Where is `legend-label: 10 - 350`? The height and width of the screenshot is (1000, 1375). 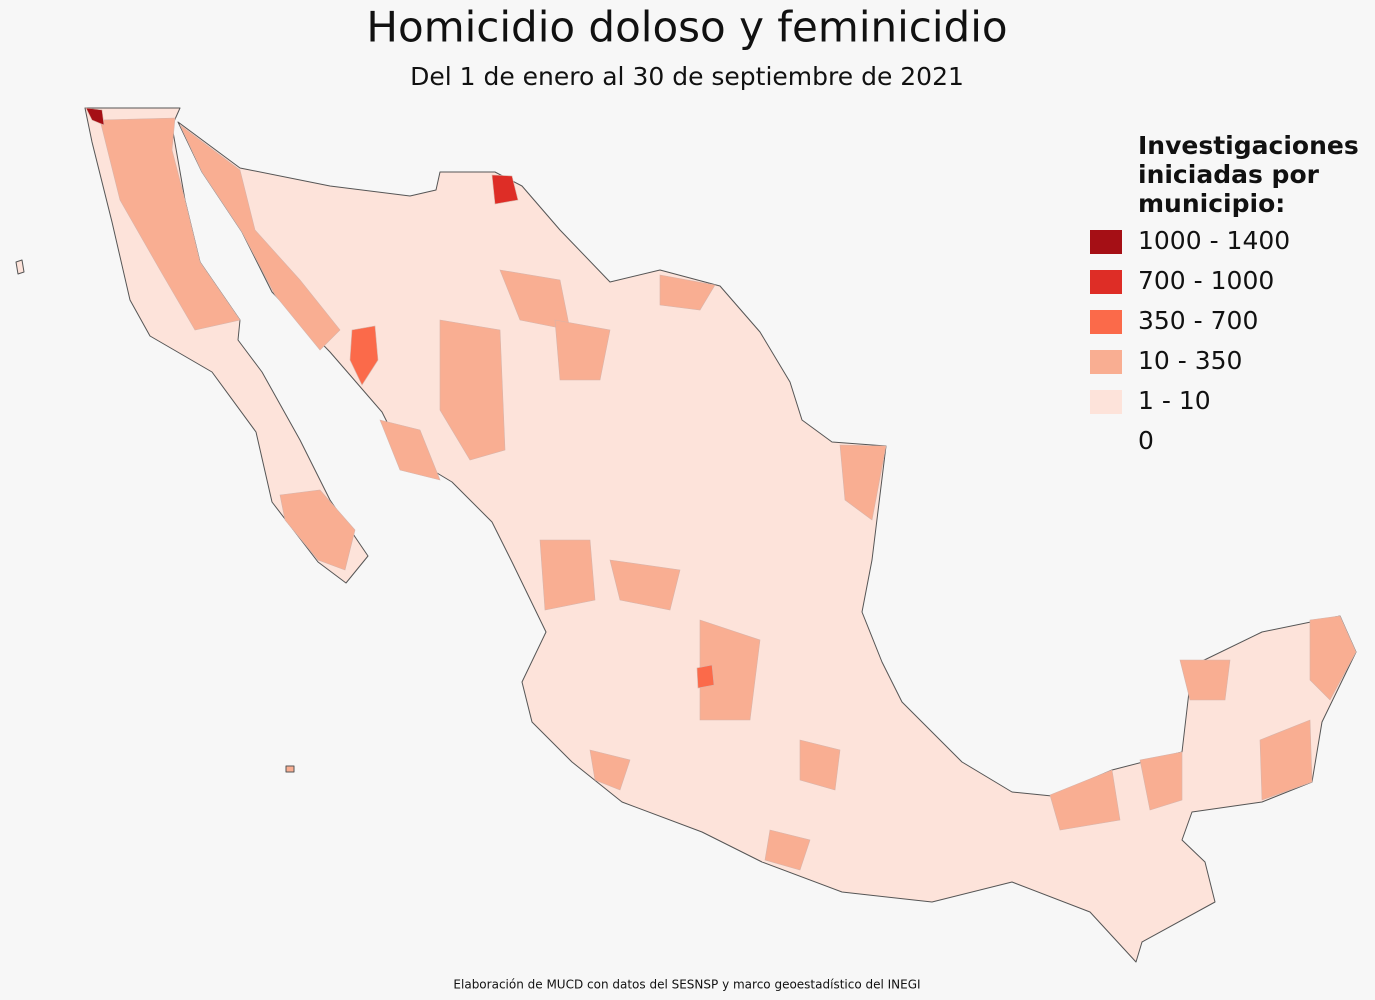 legend-label: 10 - 350 is located at coordinates (1190, 360).